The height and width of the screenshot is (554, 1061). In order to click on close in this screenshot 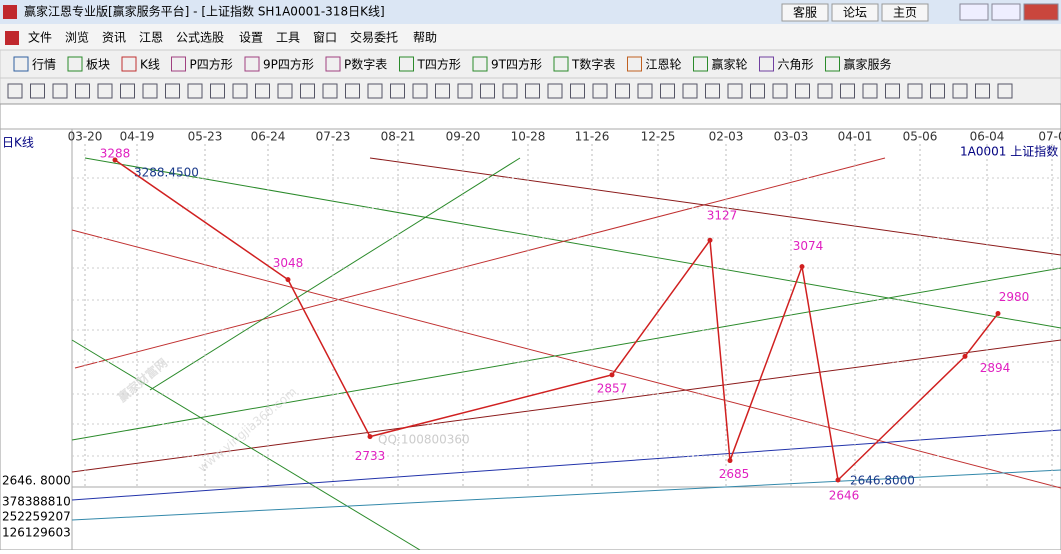, I will do `click(1041, 12)`.